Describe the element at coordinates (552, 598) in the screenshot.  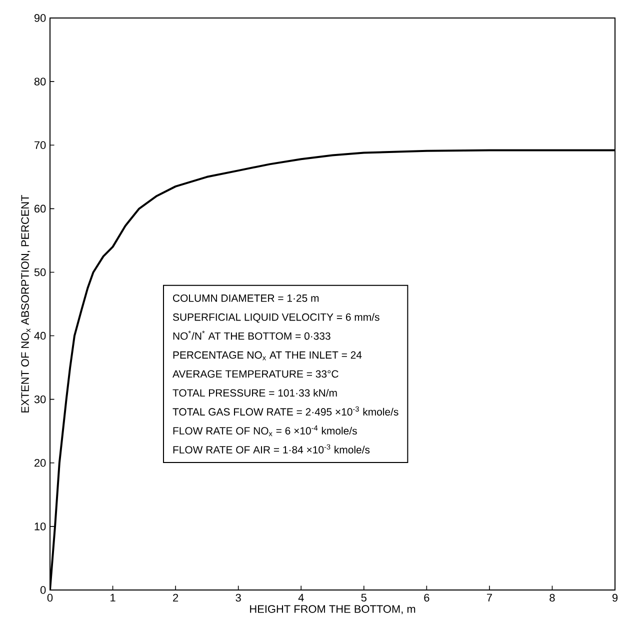
I see `x-tick-label: 8` at that location.